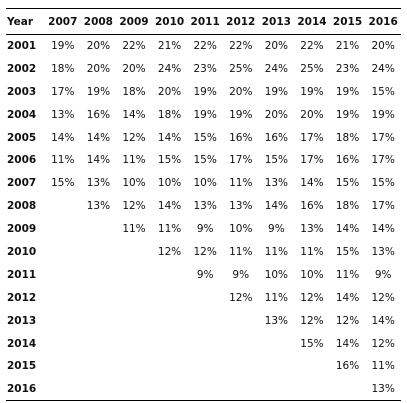  I want to click on table-cell: 24%, so click(276, 68).